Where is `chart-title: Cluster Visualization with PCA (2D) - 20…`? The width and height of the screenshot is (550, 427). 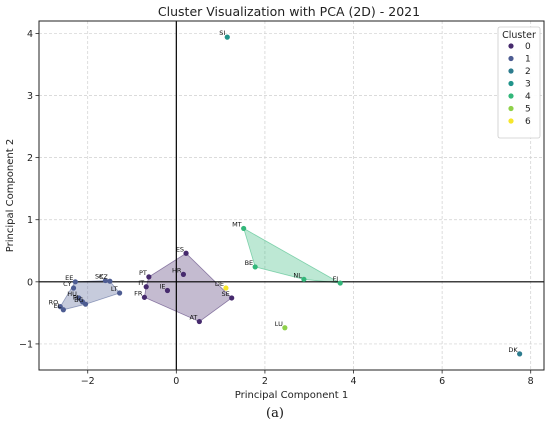 chart-title: Cluster Visualization with PCA (2D) - 20… is located at coordinates (289, 11).